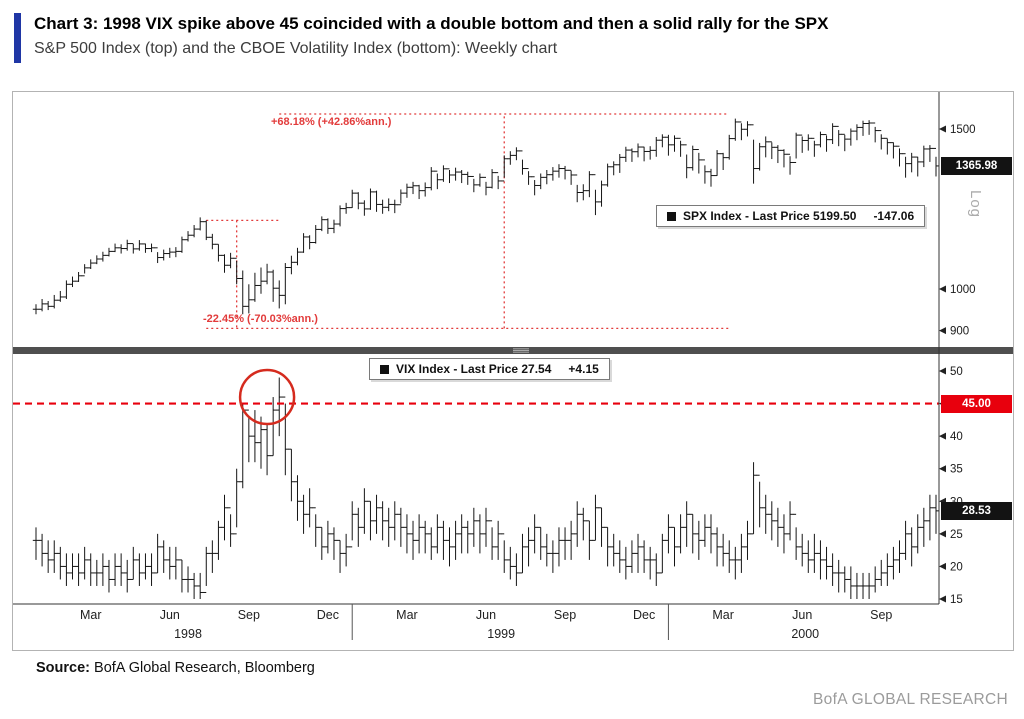 This screenshot has height=719, width=1024. Describe the element at coordinates (963, 290) in the screenshot. I see `svg-text: 1000` at that location.